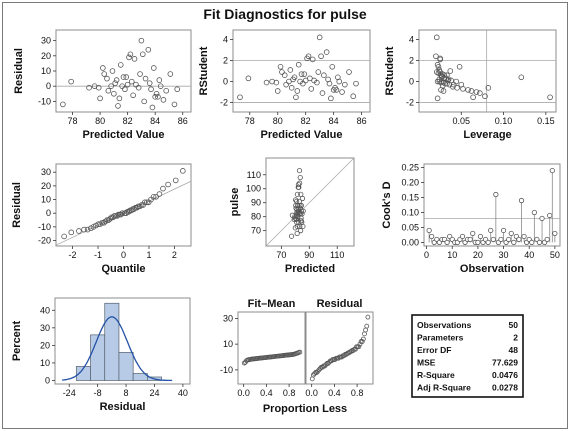 The height and width of the screenshot is (431, 570). What do you see at coordinates (266, 393) in the screenshot?
I see `fitmean-xtick-label: 0.4` at bounding box center [266, 393].